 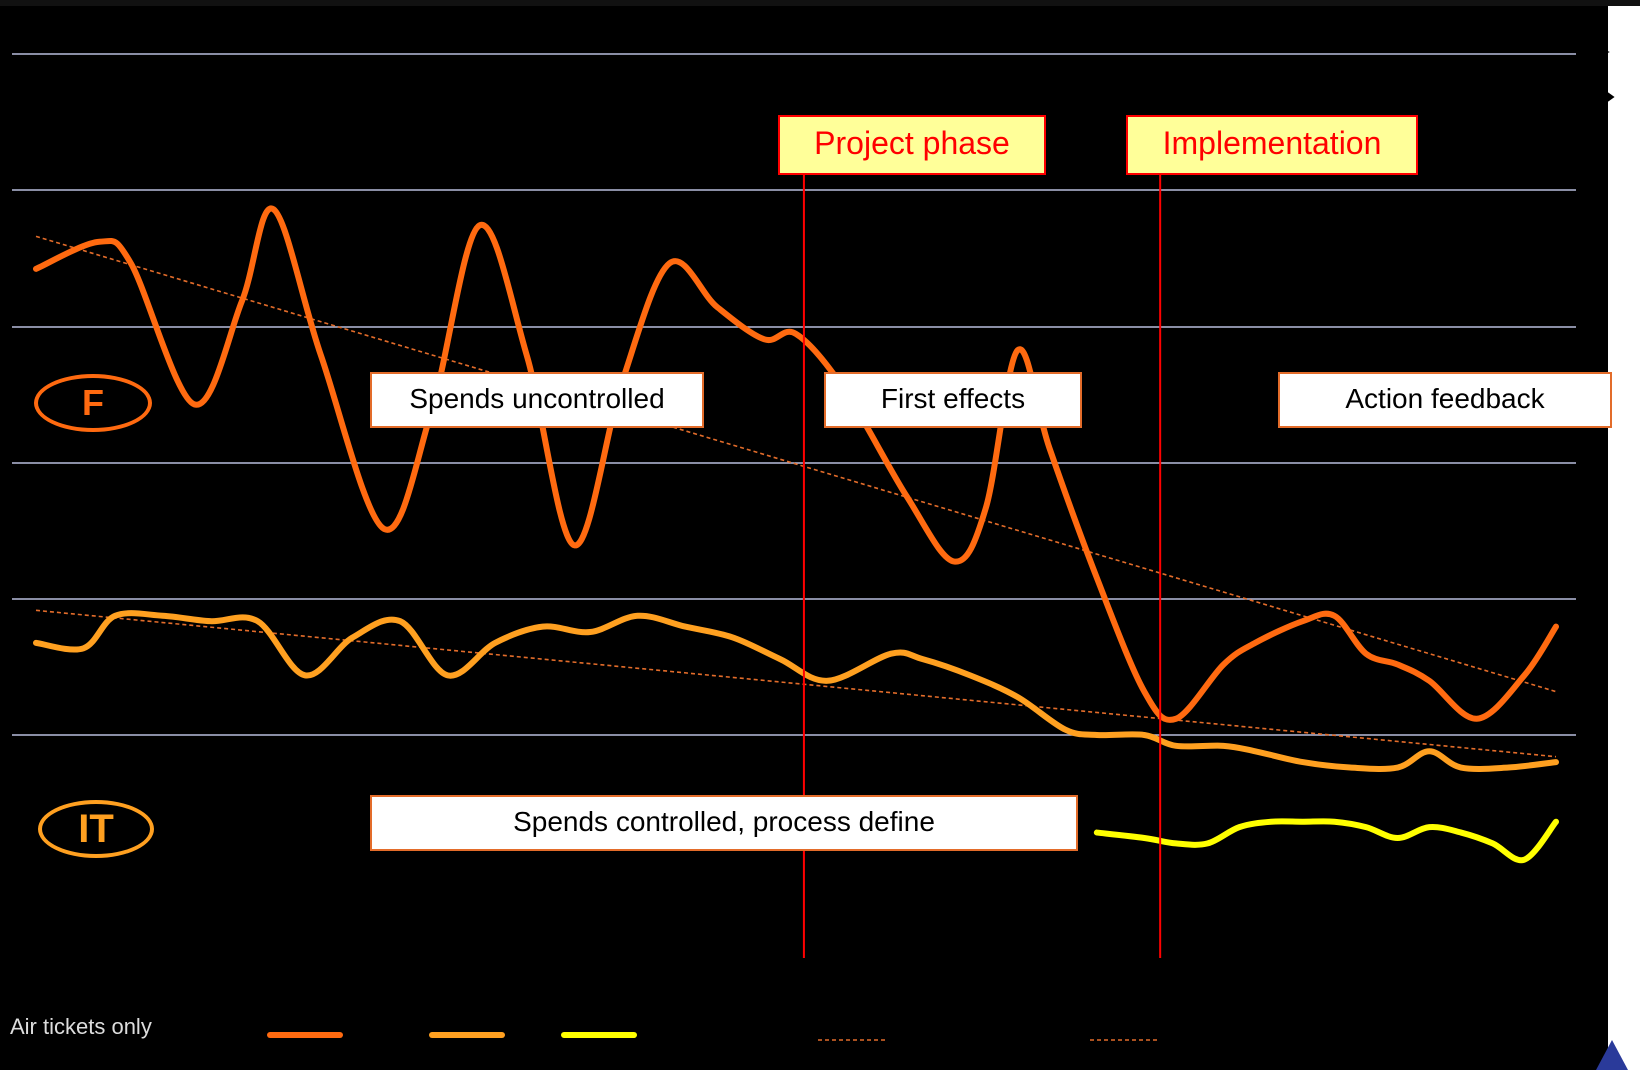 I want to click on first-effects-label: First effects, so click(x=953, y=400).